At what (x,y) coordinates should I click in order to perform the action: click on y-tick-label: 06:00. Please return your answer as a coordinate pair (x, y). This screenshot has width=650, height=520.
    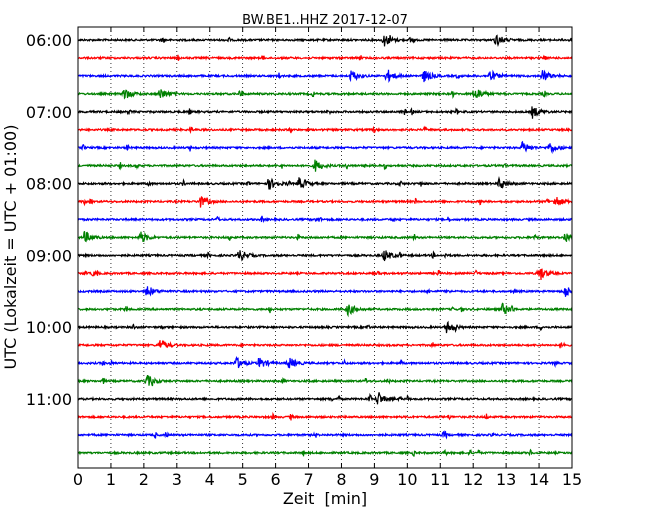
    Looking at the image, I should click on (49, 40).